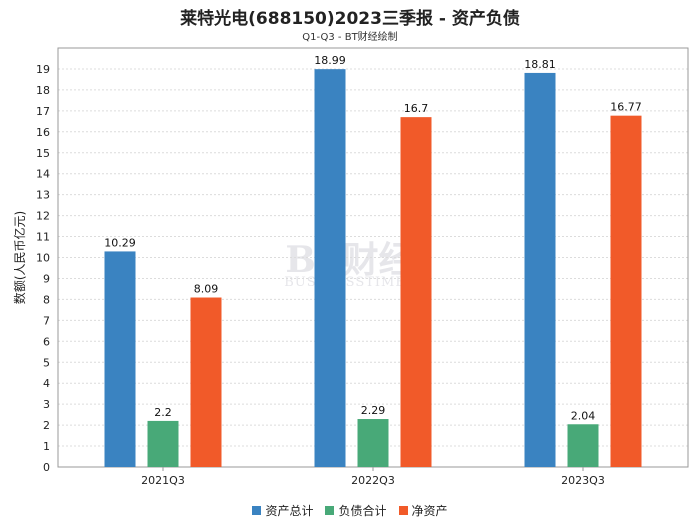 The height and width of the screenshot is (524, 700). What do you see at coordinates (583, 415) in the screenshot?
I see `data-label: 2.04` at bounding box center [583, 415].